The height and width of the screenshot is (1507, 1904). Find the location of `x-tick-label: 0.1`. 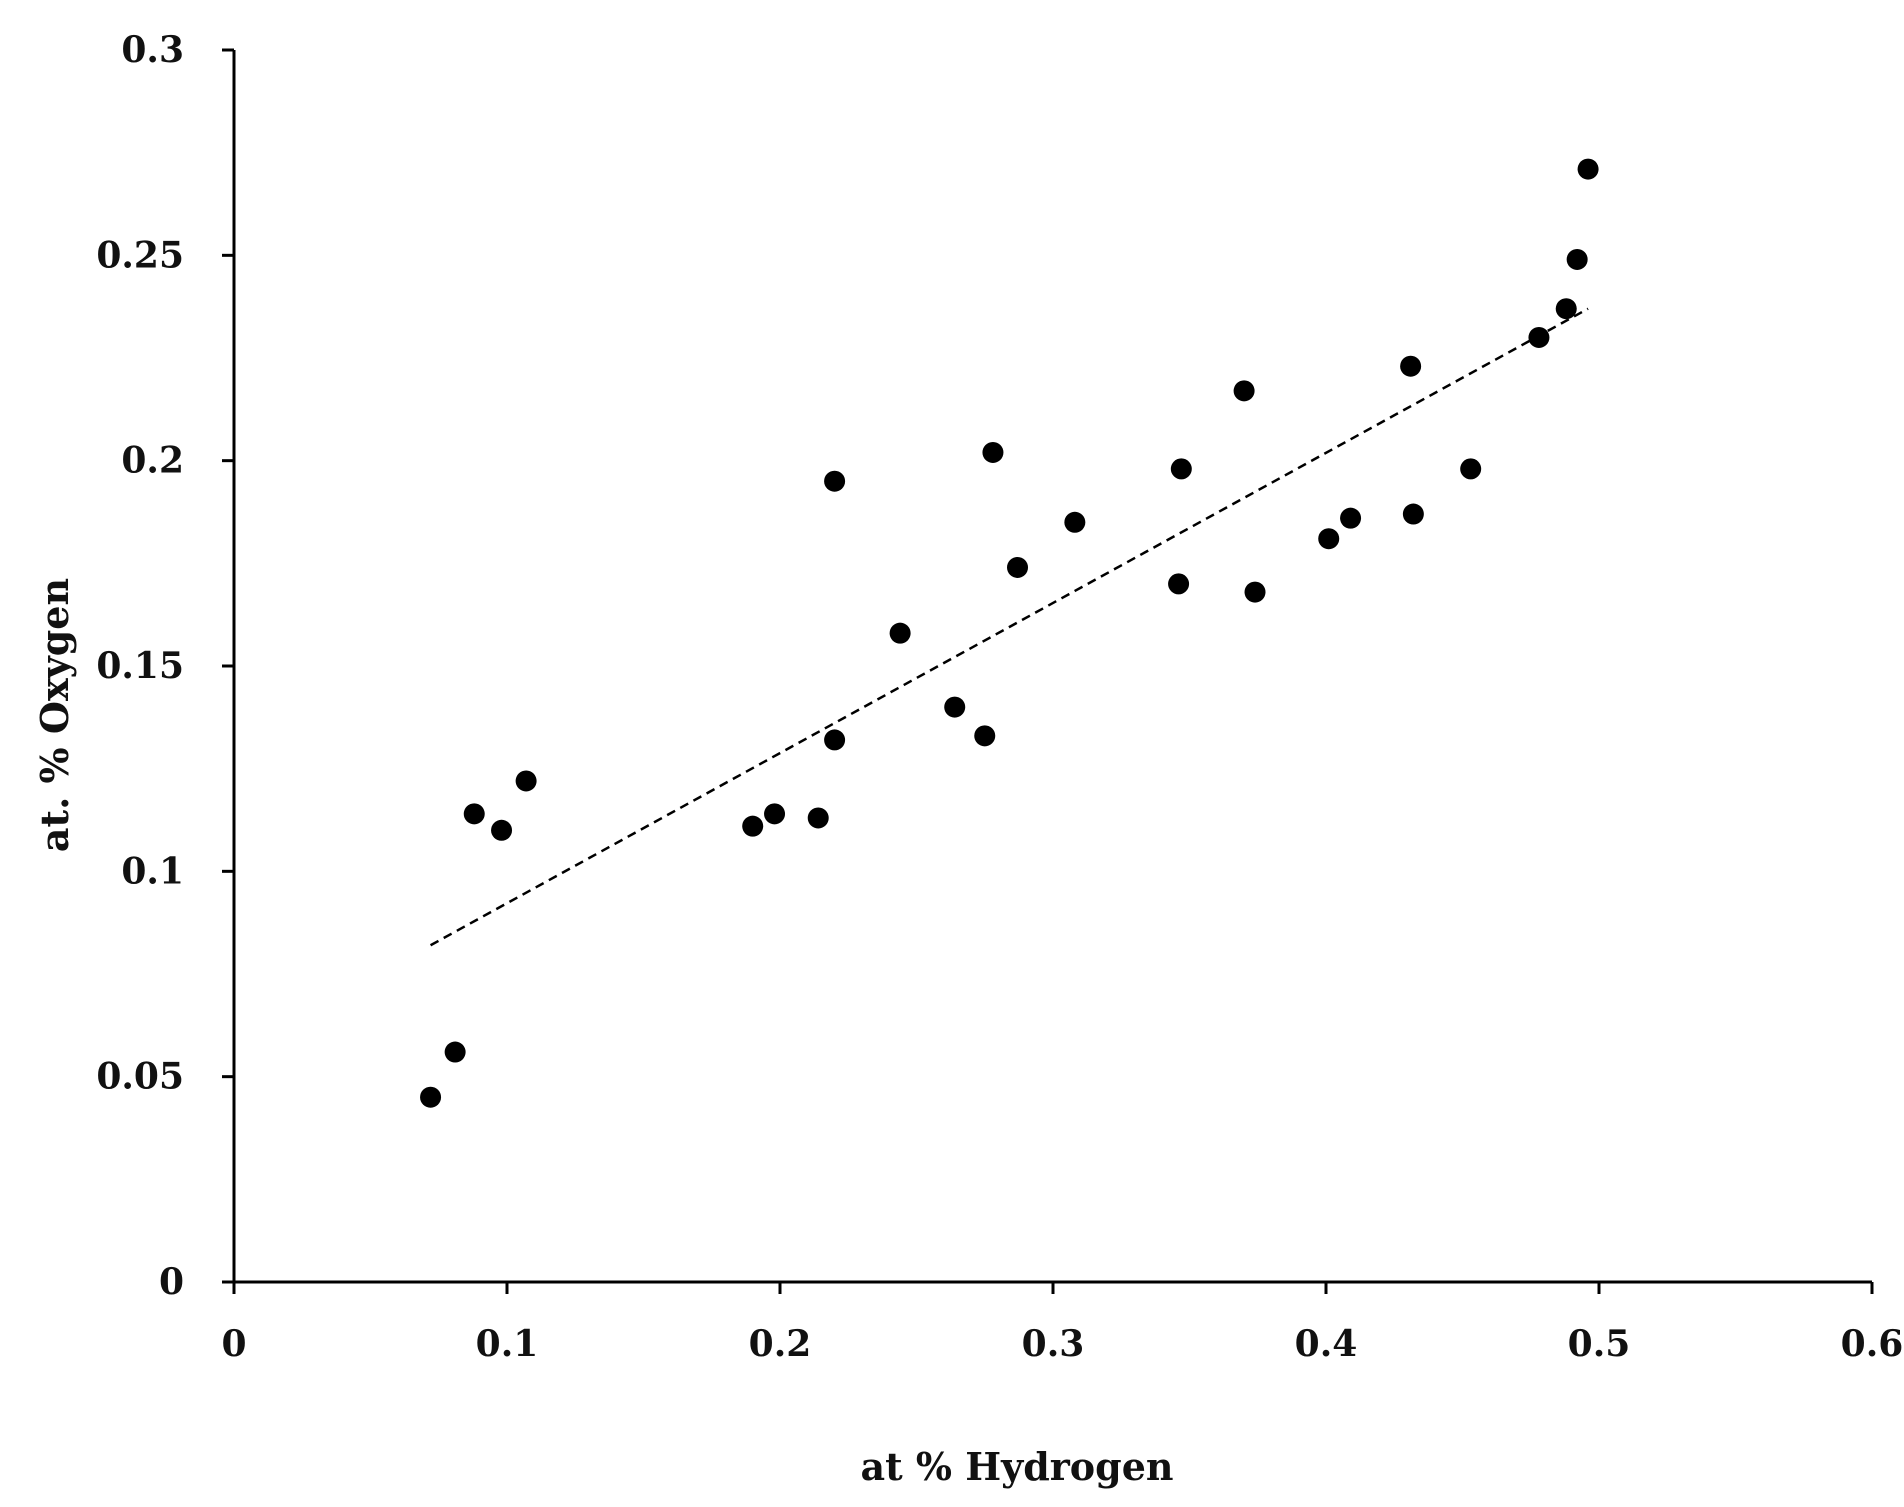

x-tick-label: 0.1 is located at coordinates (507, 1344).